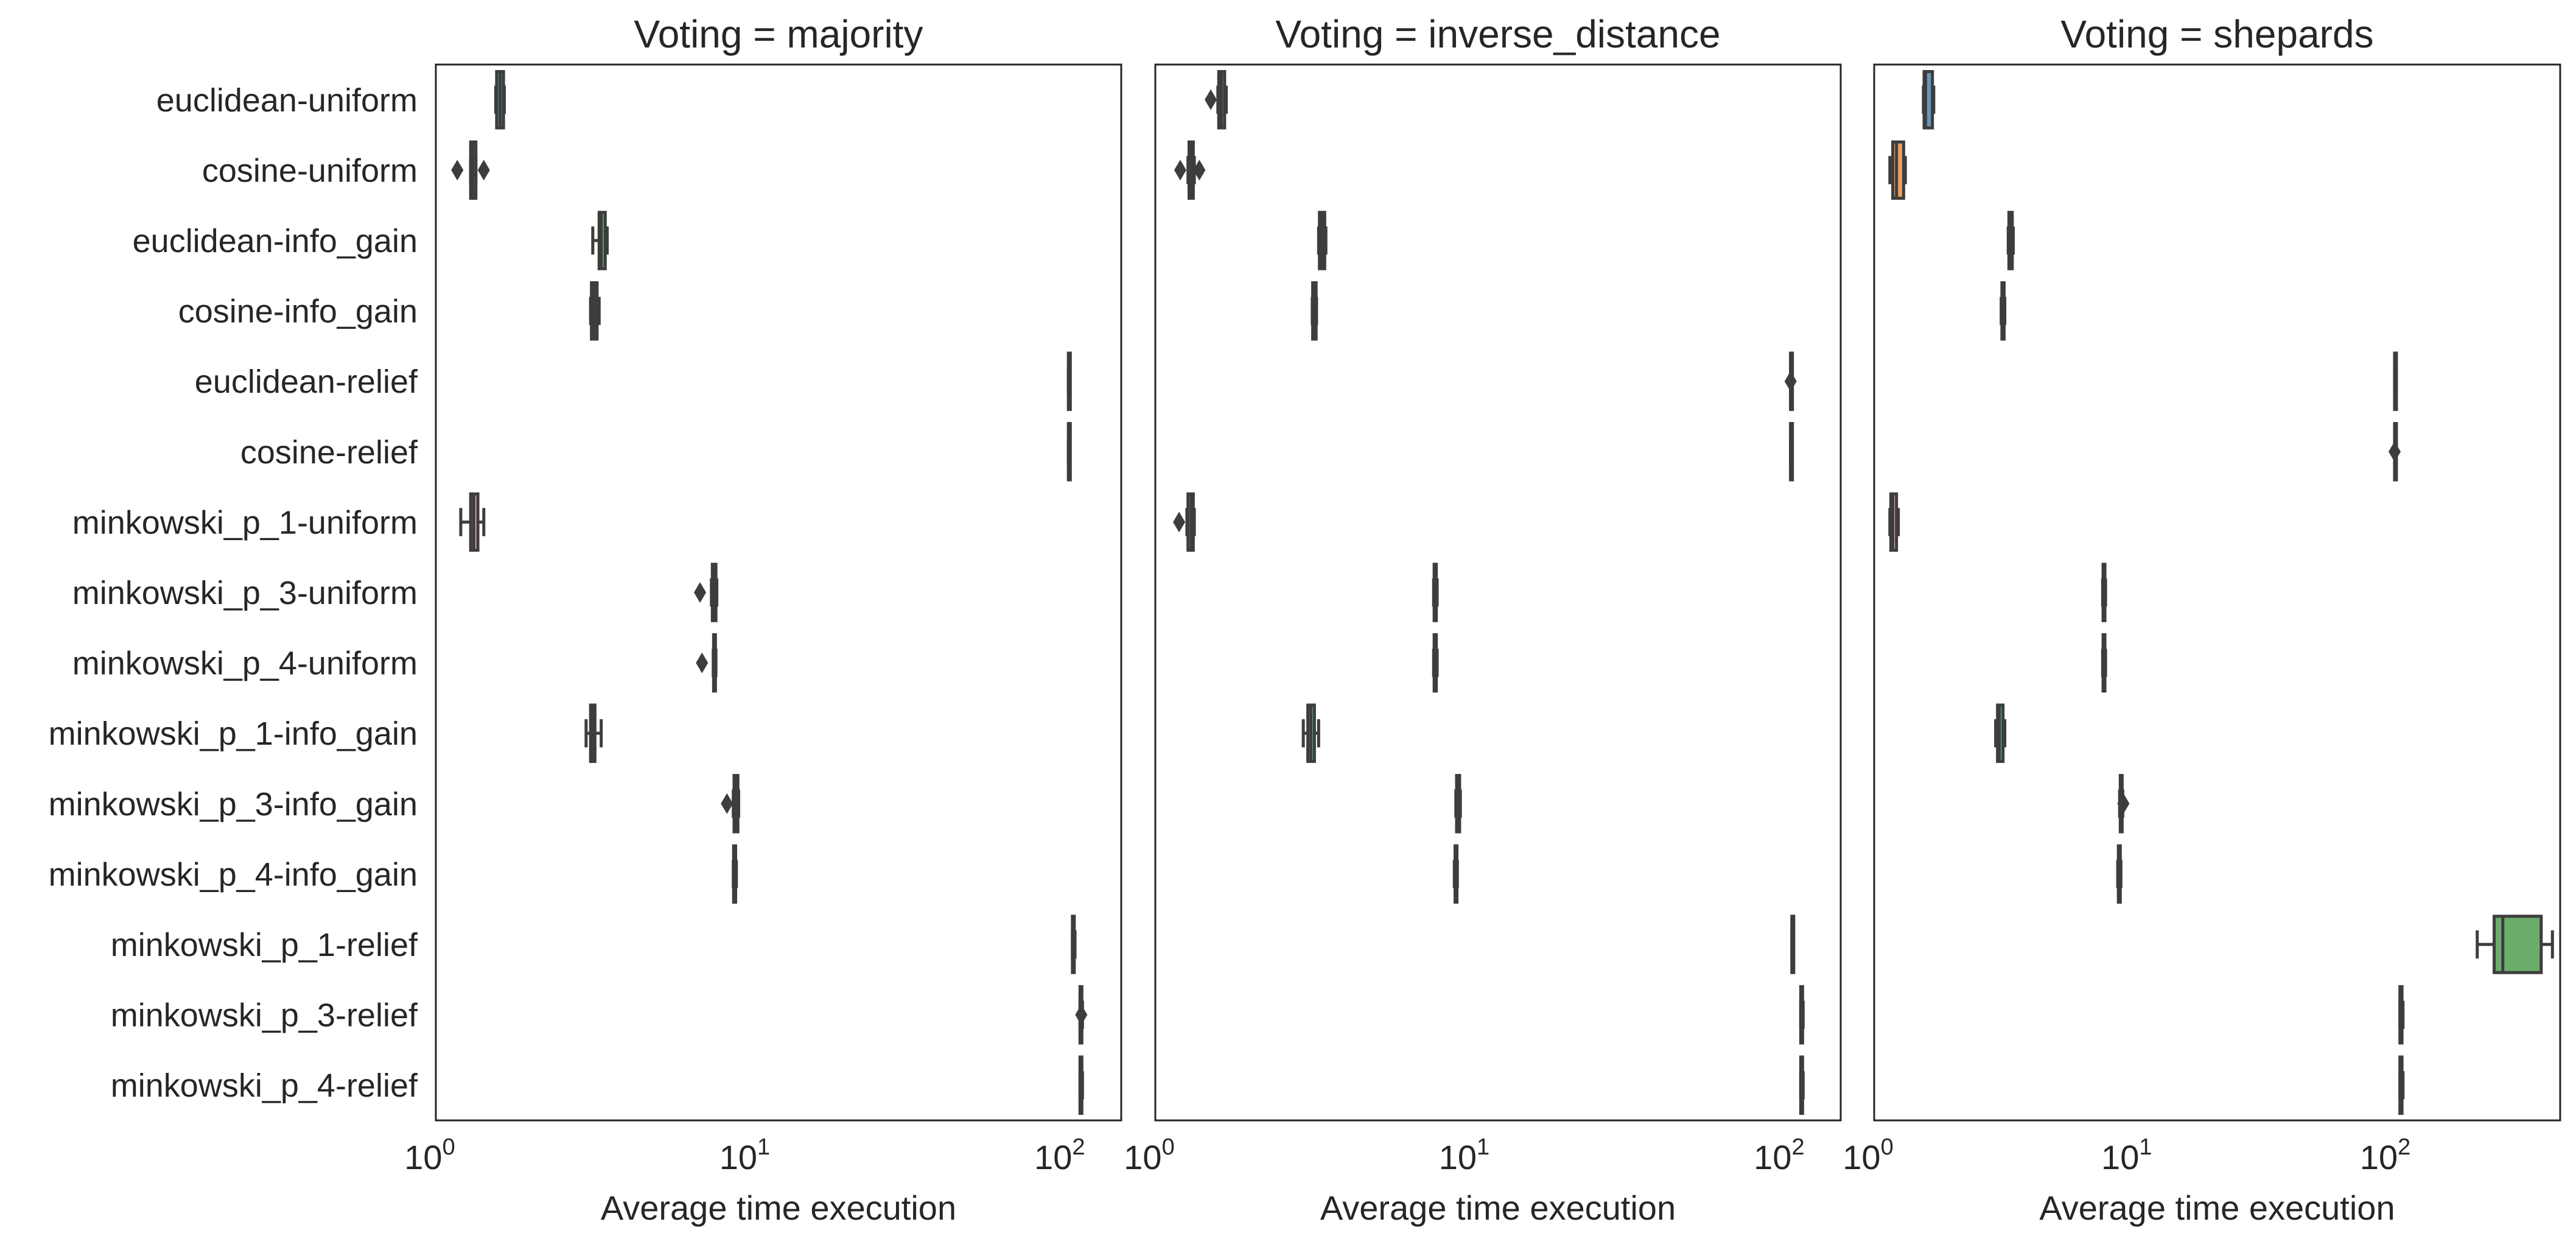  I want to click on y-category-label: cosine-info_gain, so click(298, 312).